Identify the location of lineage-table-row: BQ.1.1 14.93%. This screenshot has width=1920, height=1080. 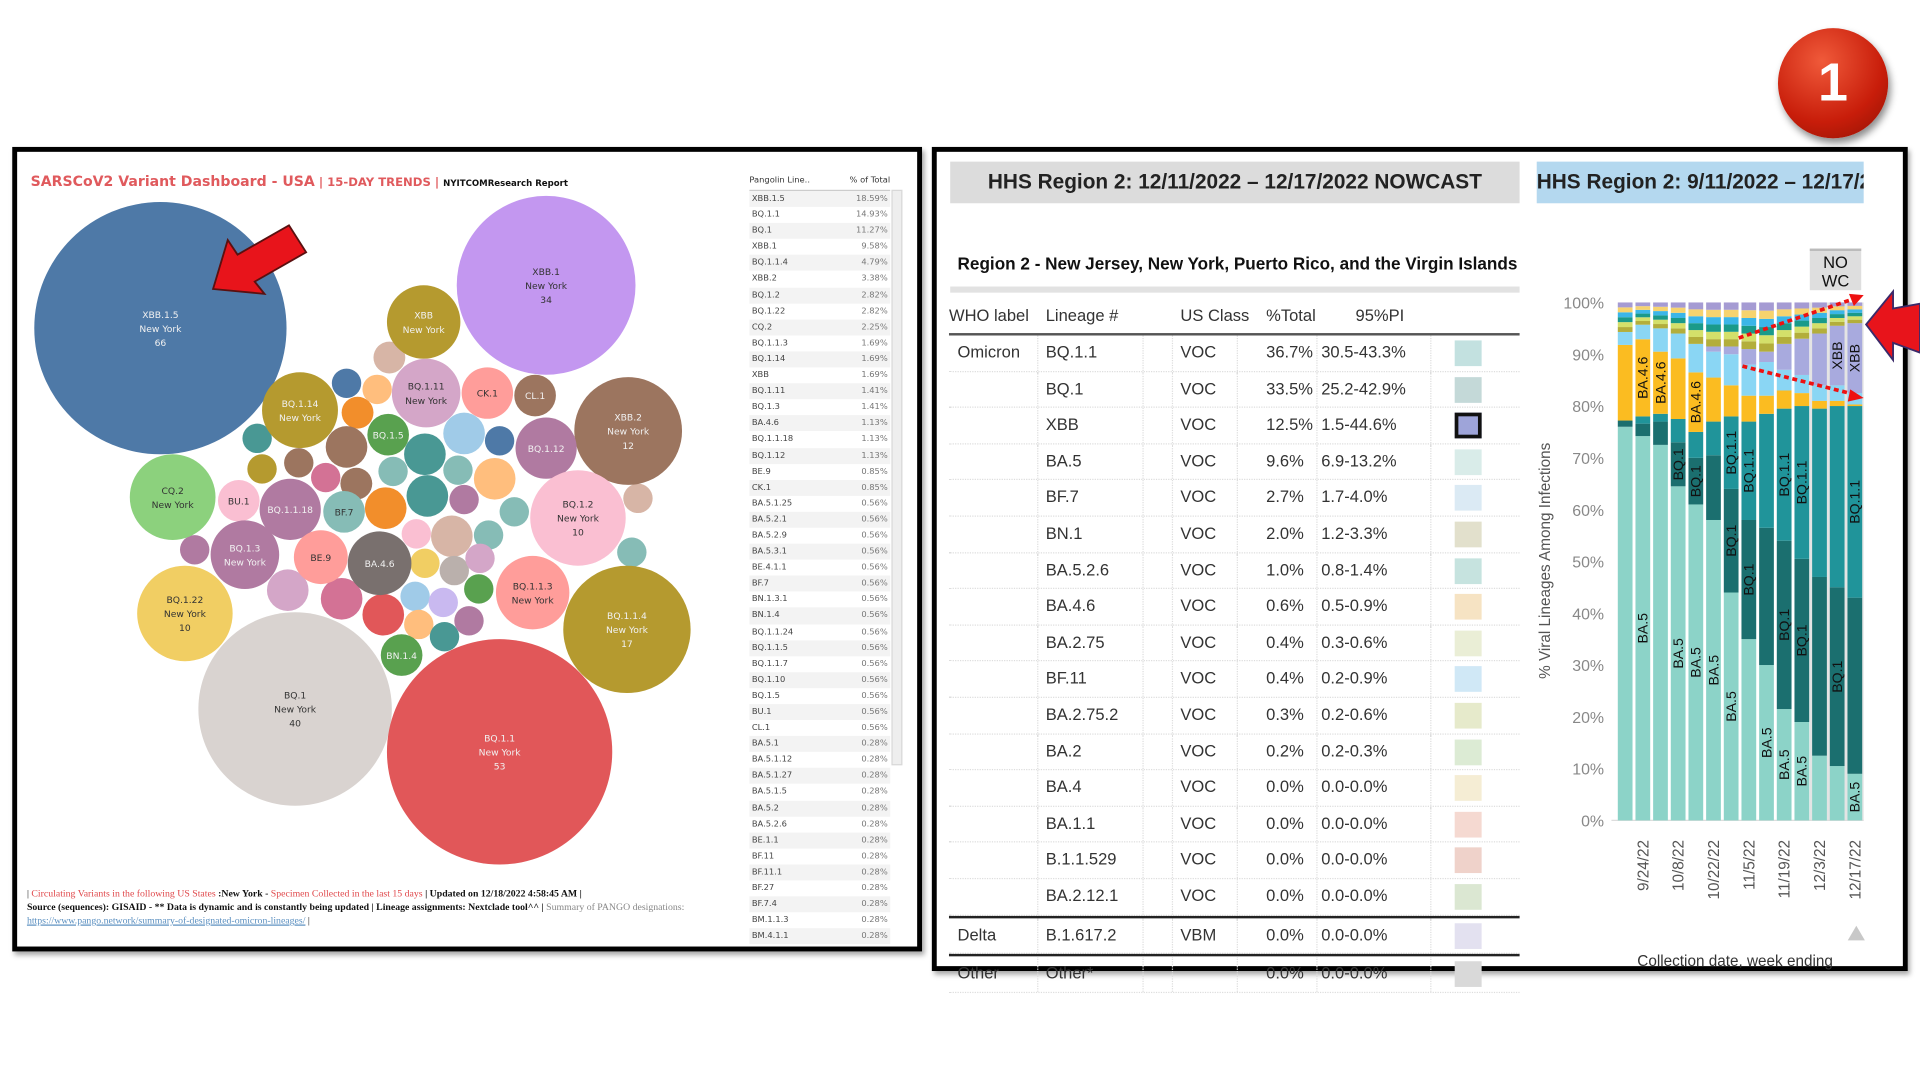
(819, 215).